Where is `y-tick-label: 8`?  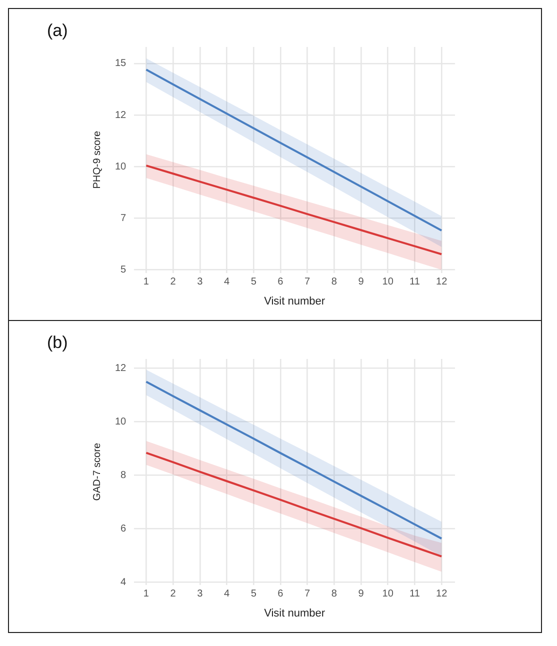 y-tick-label: 8 is located at coordinates (123, 475).